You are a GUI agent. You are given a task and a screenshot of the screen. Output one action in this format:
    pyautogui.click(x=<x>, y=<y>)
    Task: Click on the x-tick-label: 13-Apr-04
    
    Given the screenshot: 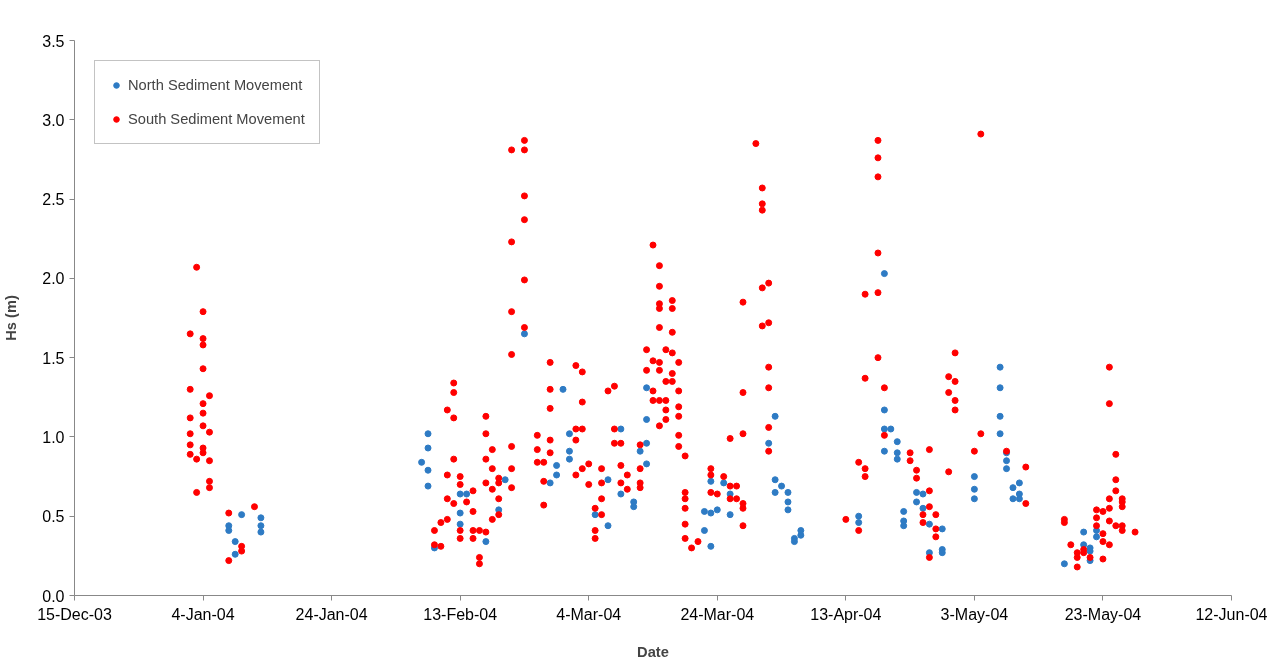 What is the action you would take?
    pyautogui.click(x=846, y=614)
    